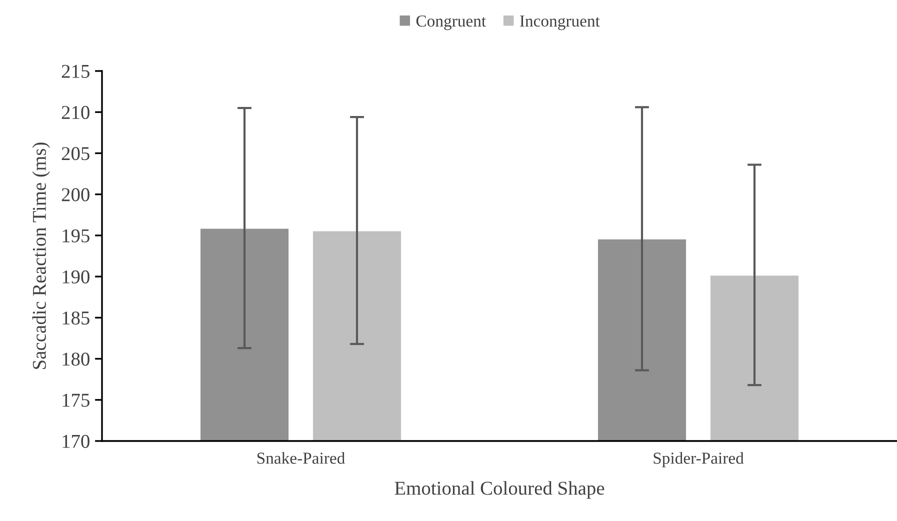  I want to click on y-tick-label: 175, so click(76, 400).